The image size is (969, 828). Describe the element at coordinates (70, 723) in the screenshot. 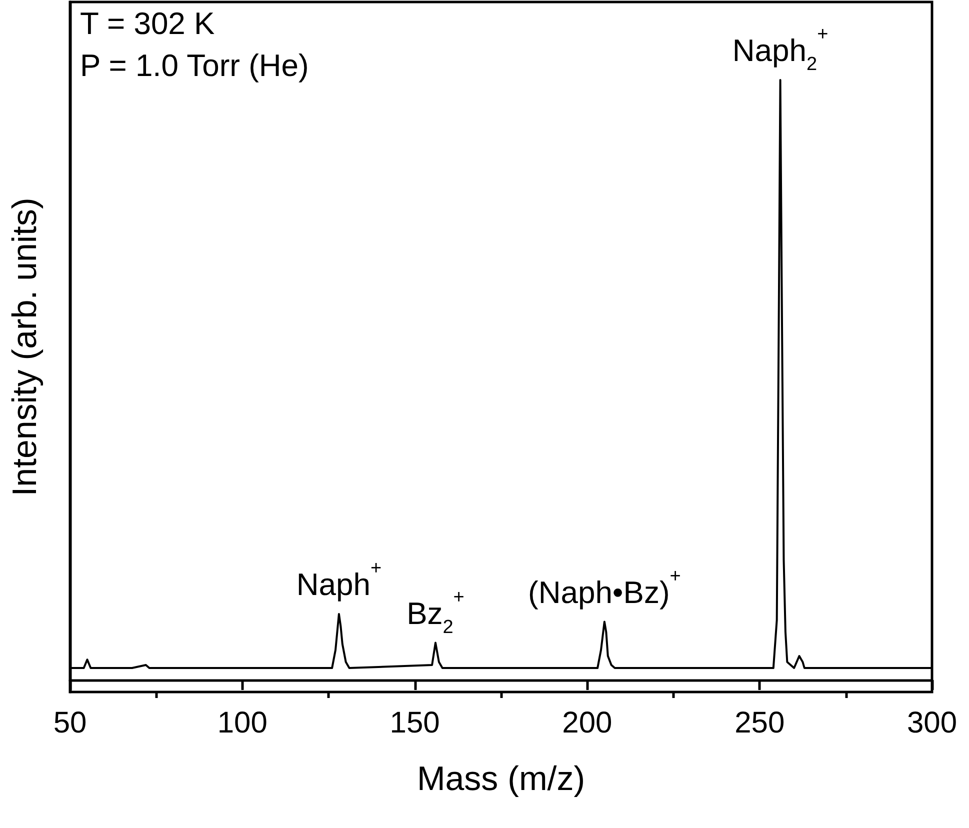

I see `x-tick-label: 50` at that location.